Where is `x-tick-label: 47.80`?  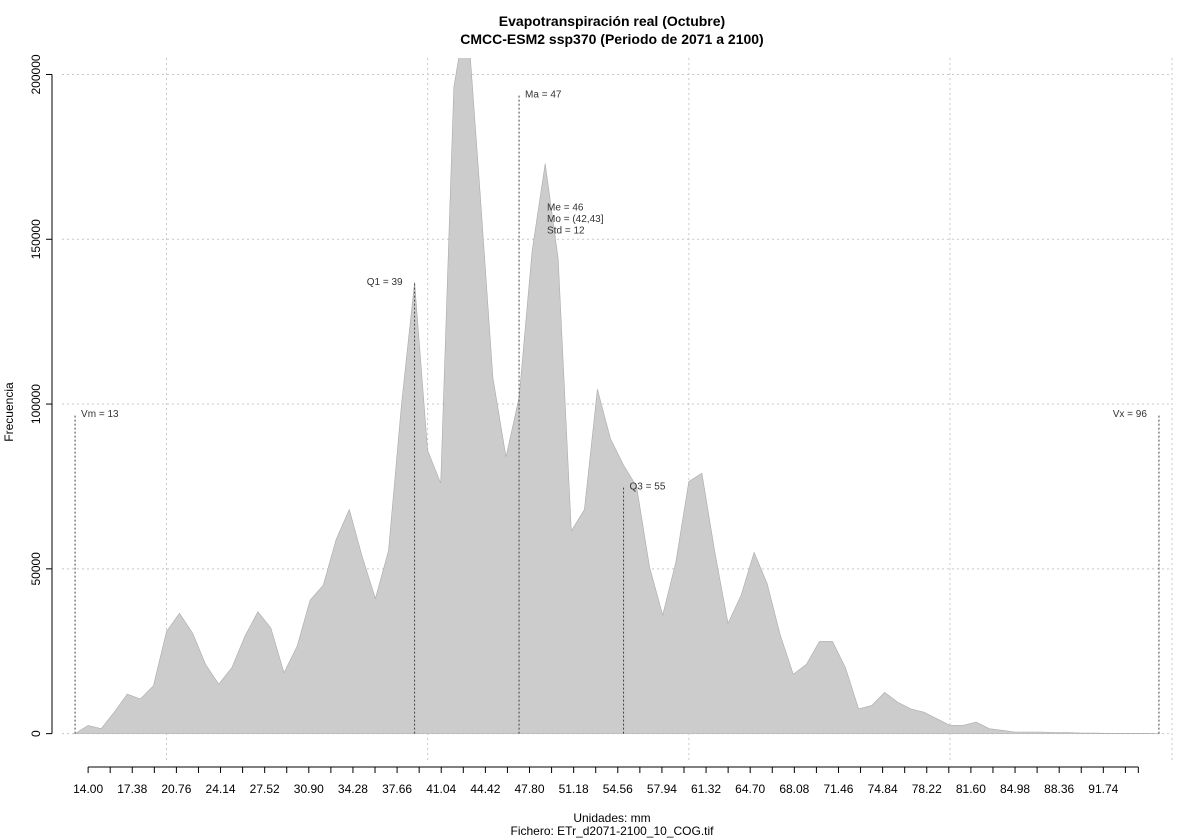
x-tick-label: 47.80 is located at coordinates (529, 789).